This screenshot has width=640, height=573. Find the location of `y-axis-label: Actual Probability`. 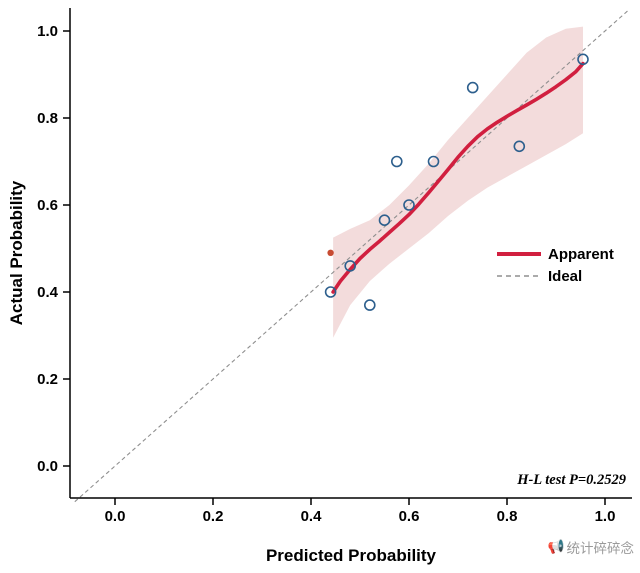

y-axis-label: Actual Probability is located at coordinates (16, 252).